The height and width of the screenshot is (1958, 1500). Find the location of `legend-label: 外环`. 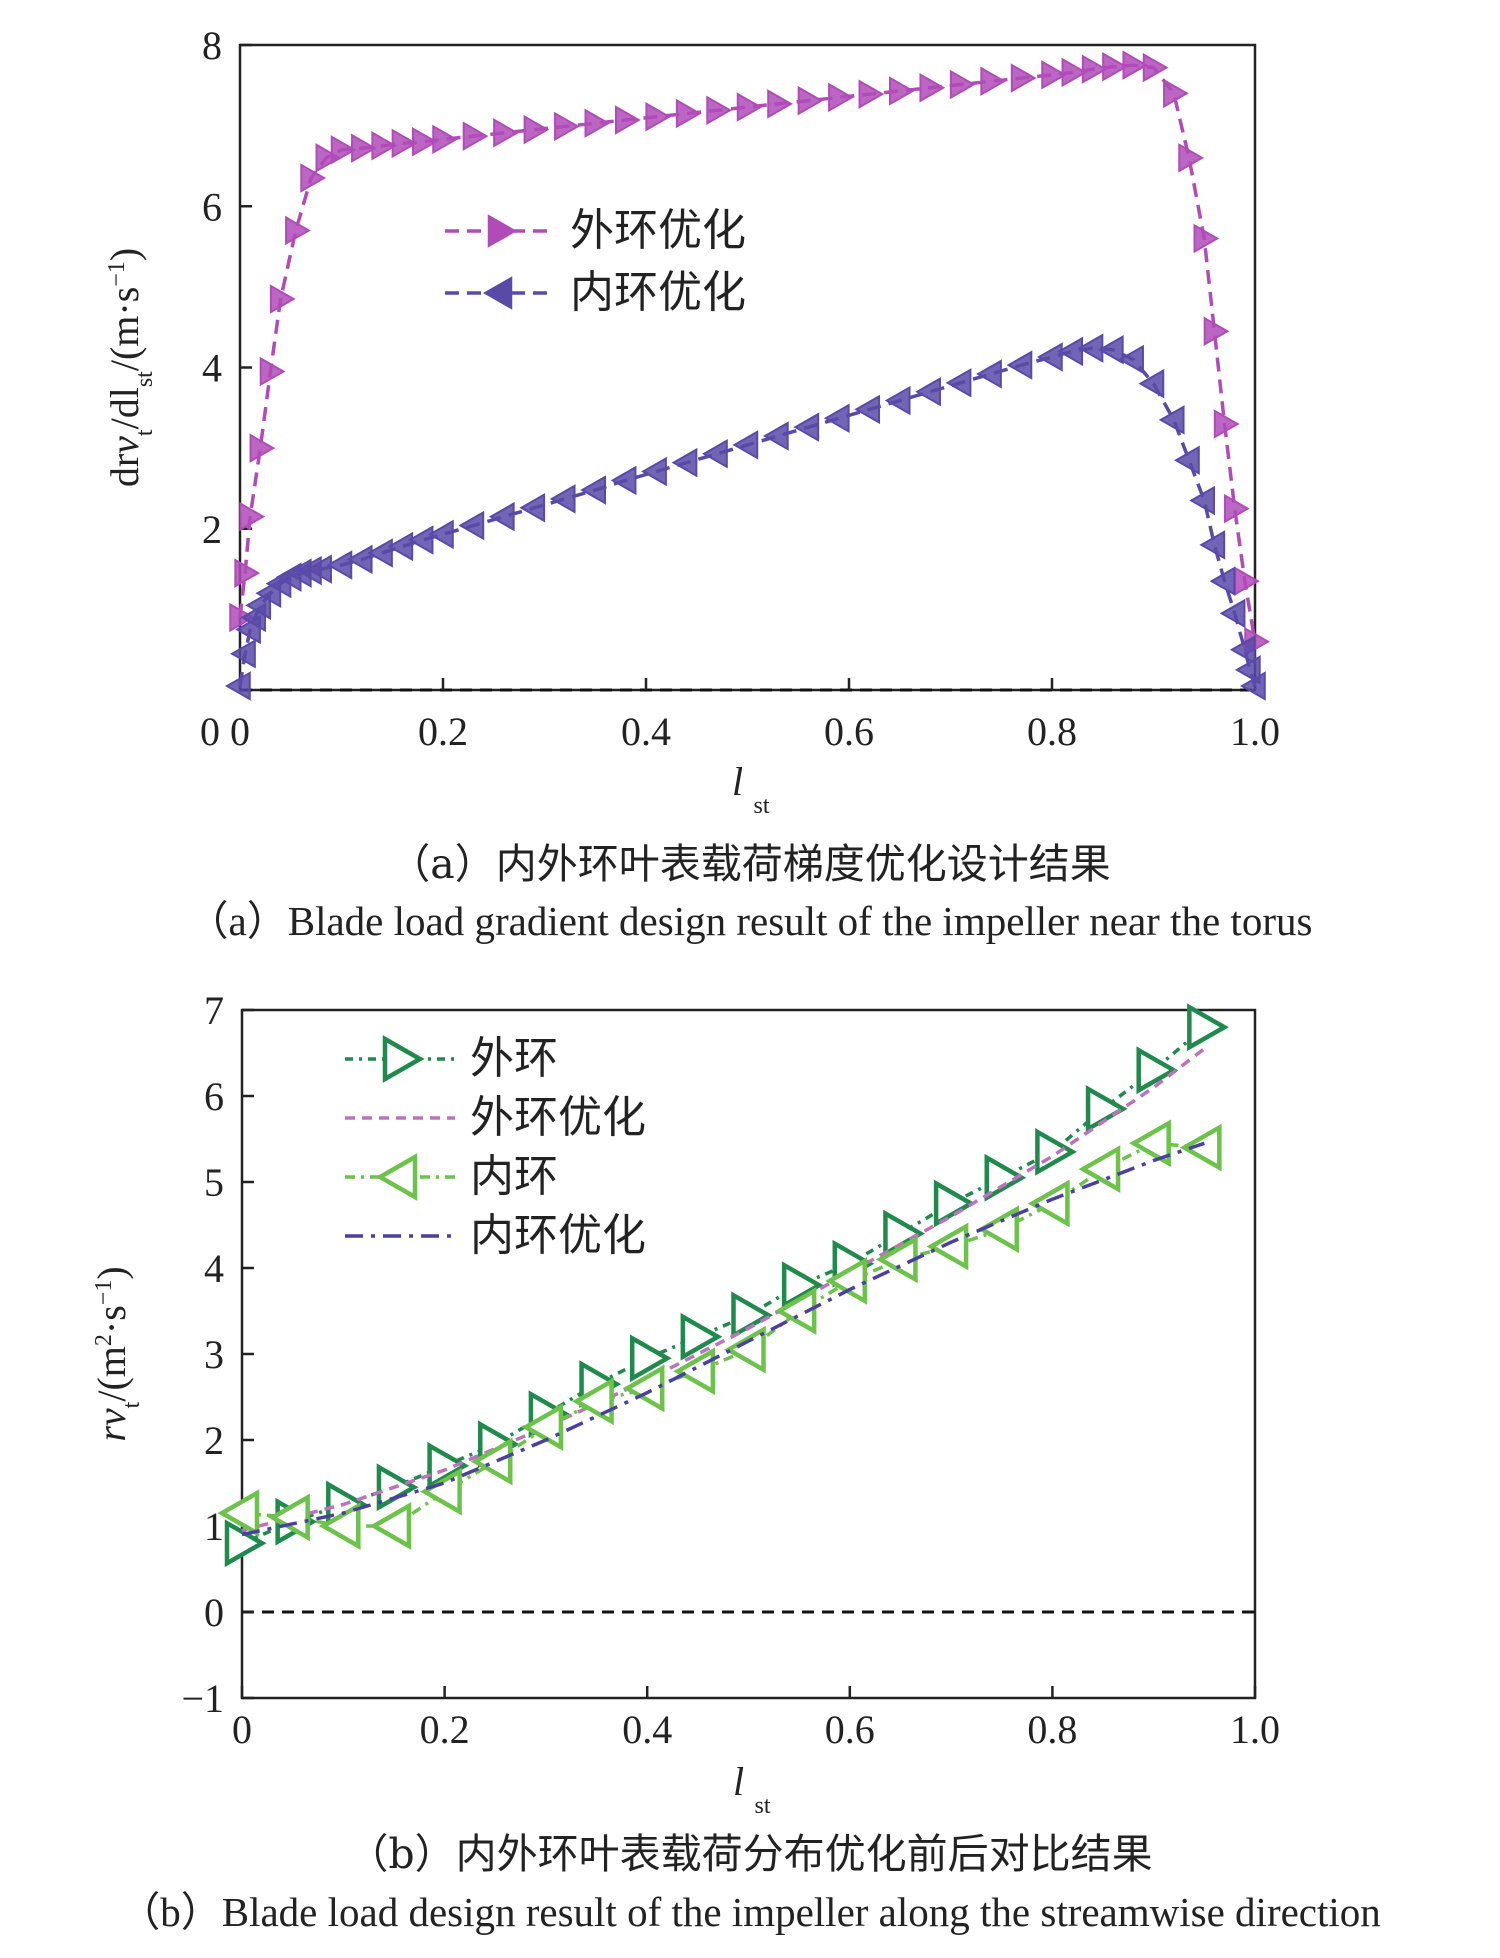

legend-label: 外环 is located at coordinates (514, 1058).